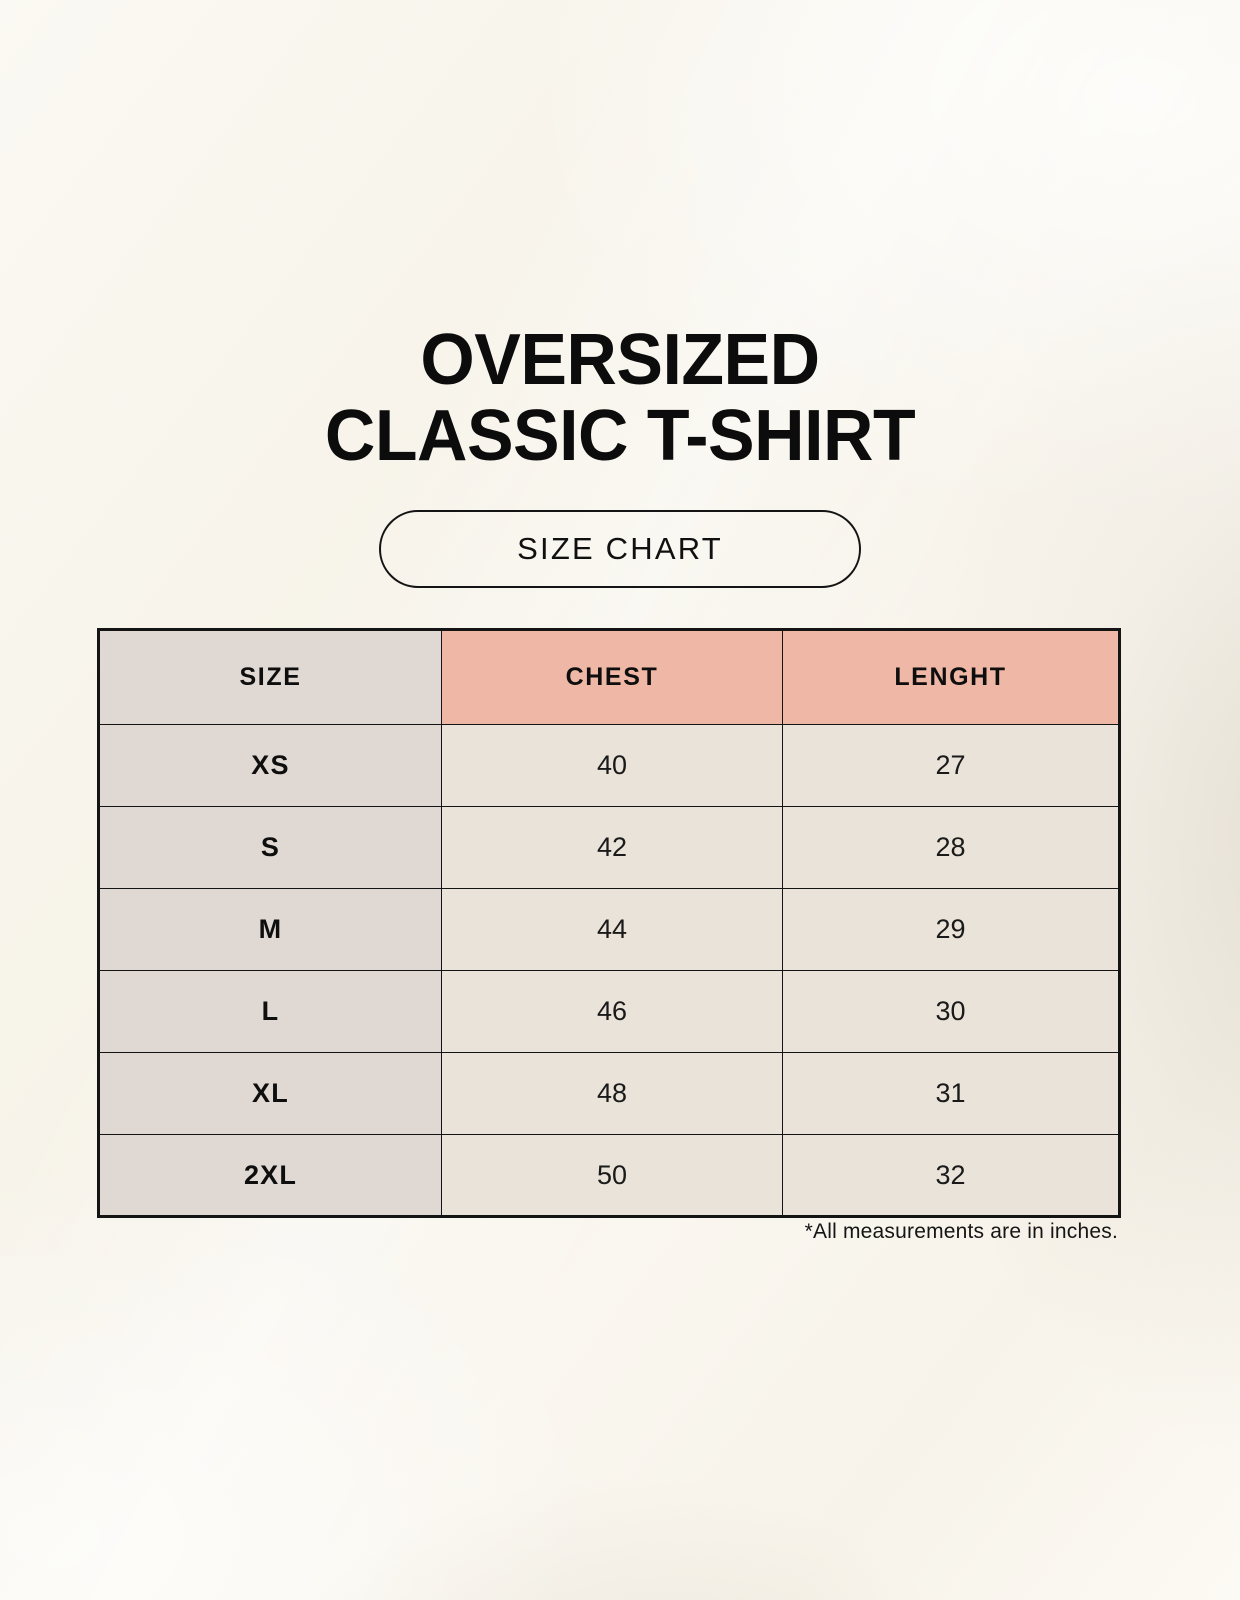 The image size is (1240, 1600). I want to click on table-row: XL 48 31, so click(609, 1093).